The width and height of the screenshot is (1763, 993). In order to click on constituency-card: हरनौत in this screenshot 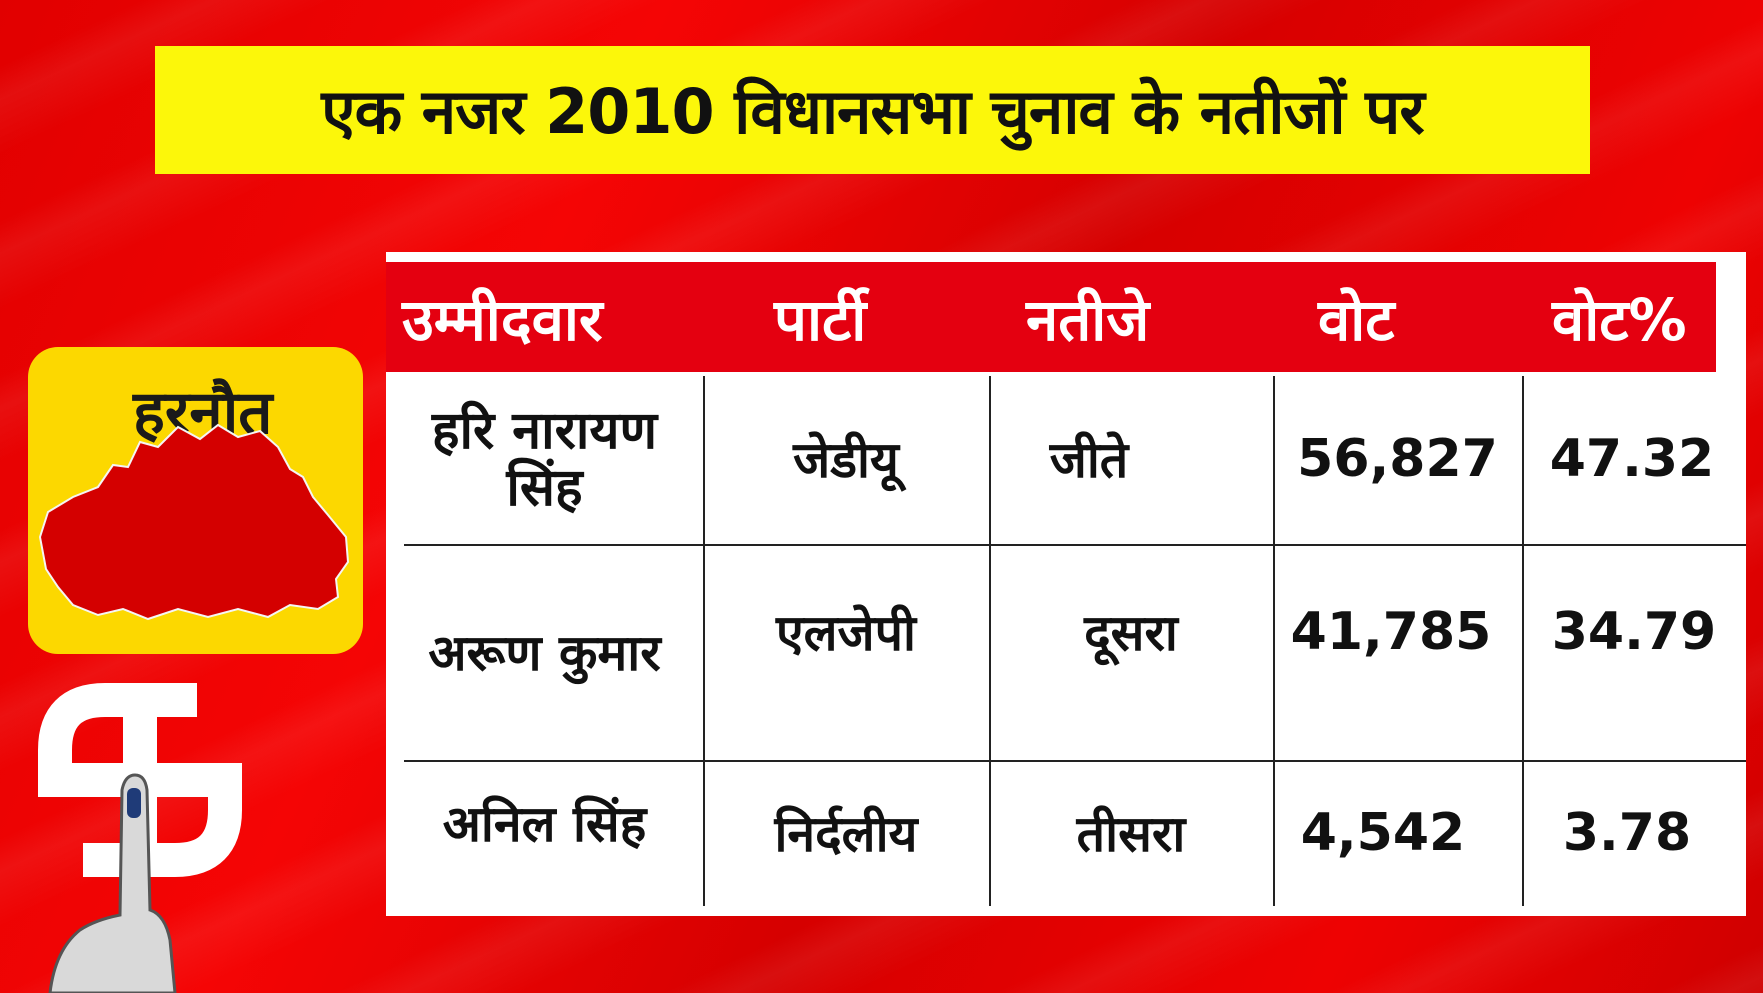, I will do `click(195, 500)`.